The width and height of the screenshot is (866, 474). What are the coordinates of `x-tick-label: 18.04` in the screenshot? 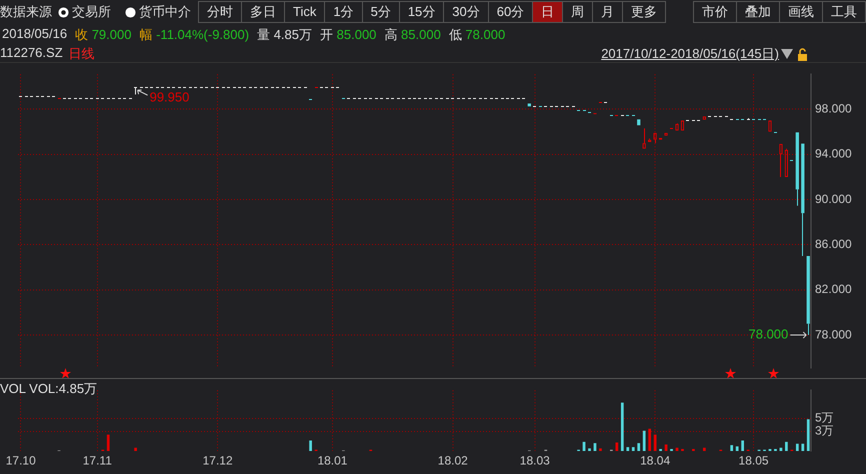 It's located at (655, 461).